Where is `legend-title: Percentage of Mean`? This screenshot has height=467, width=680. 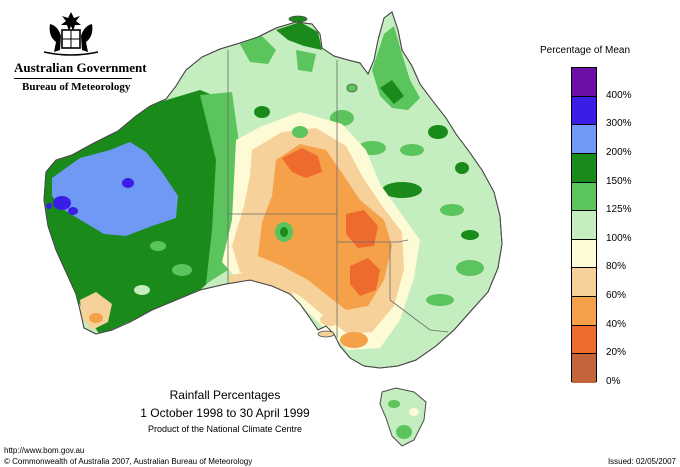 legend-title: Percentage of Mean is located at coordinates (585, 50).